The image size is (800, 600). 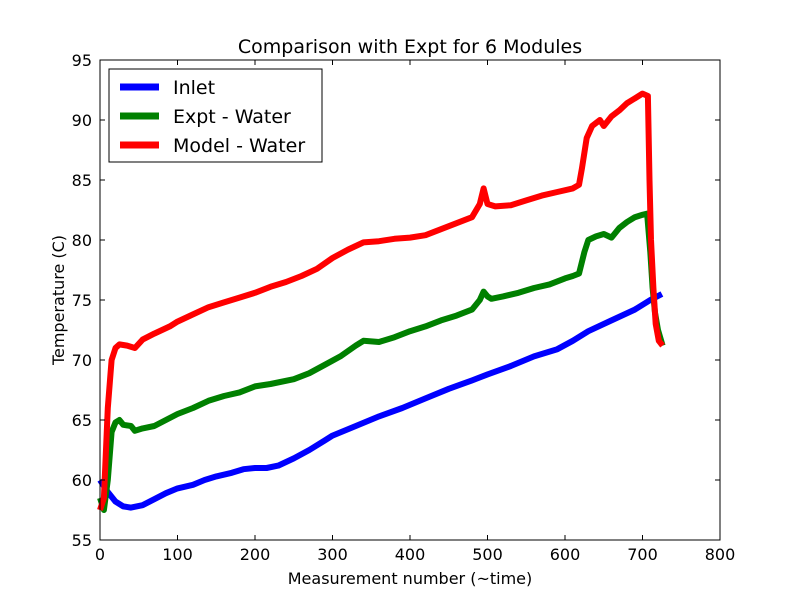 What do you see at coordinates (410, 47) in the screenshot?
I see `chart-title: Comparison with Expt for 6 Modules` at bounding box center [410, 47].